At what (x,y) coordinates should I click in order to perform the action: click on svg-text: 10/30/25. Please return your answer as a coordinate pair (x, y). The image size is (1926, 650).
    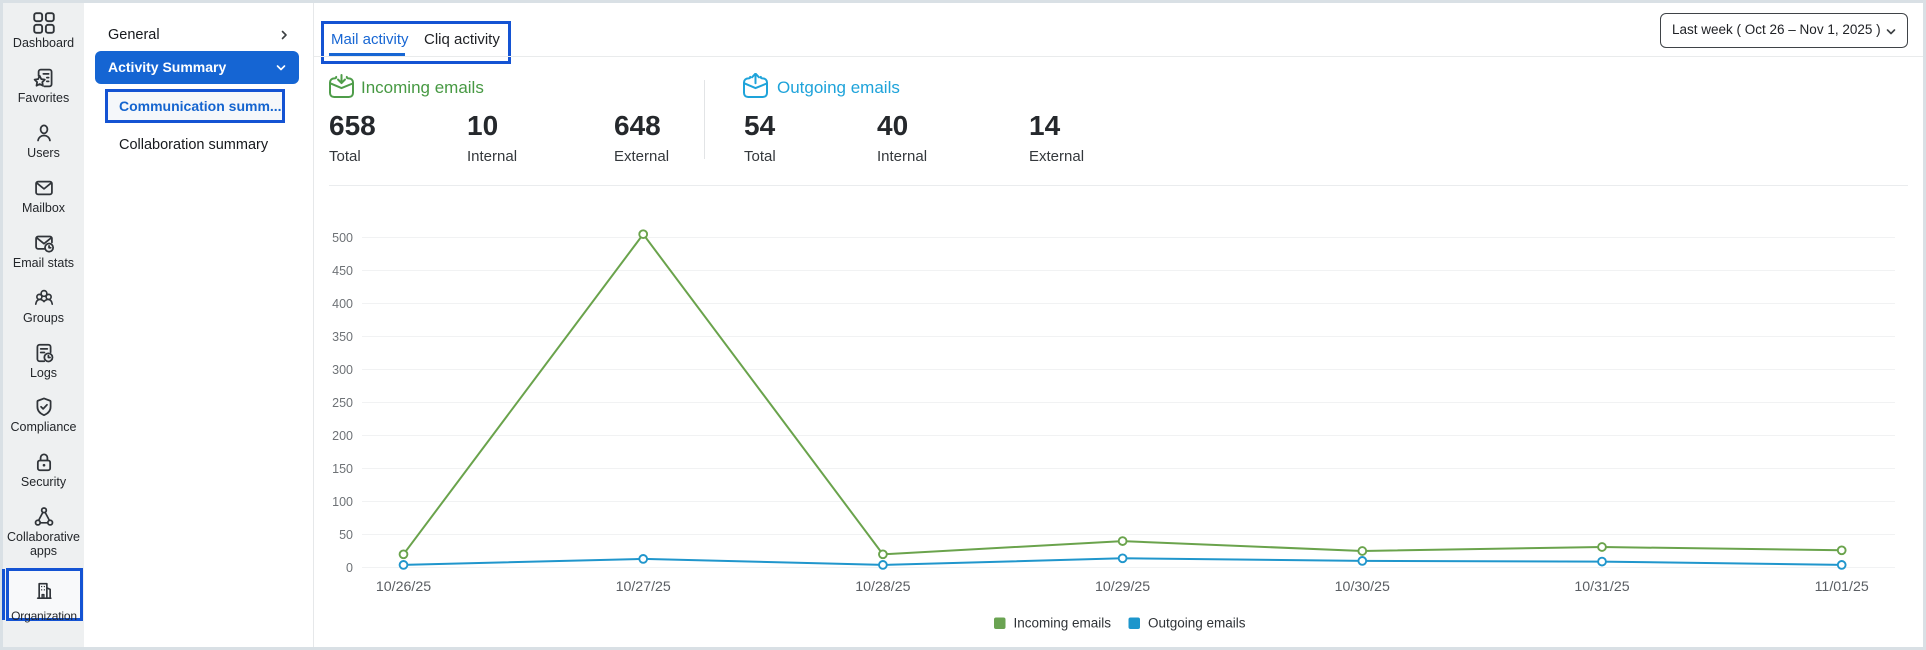
    Looking at the image, I should click on (1362, 587).